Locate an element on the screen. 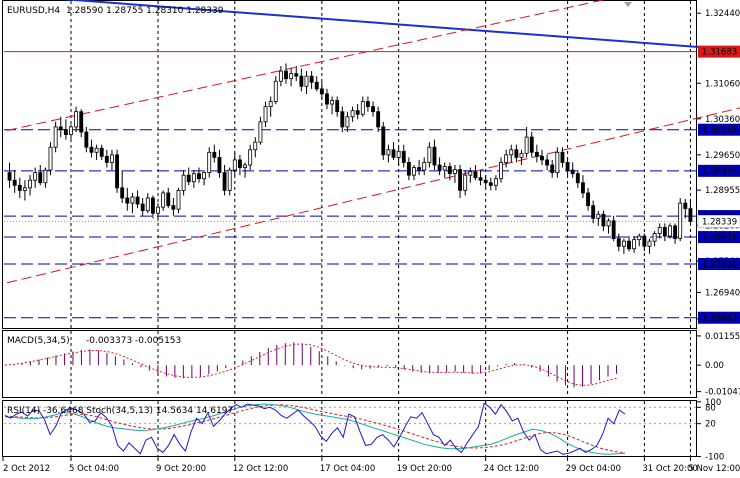  price-level-tag is located at coordinates (719, 317).